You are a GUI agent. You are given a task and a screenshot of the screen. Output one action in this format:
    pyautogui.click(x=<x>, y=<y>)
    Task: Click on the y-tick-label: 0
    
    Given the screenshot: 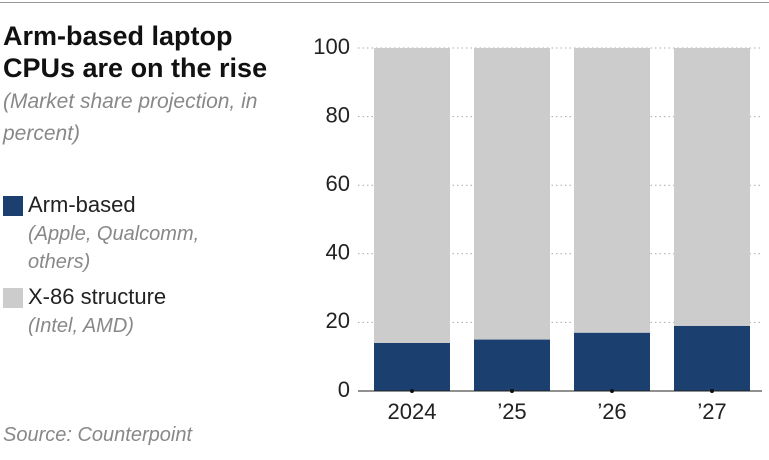 What is the action you would take?
    pyautogui.click(x=344, y=389)
    